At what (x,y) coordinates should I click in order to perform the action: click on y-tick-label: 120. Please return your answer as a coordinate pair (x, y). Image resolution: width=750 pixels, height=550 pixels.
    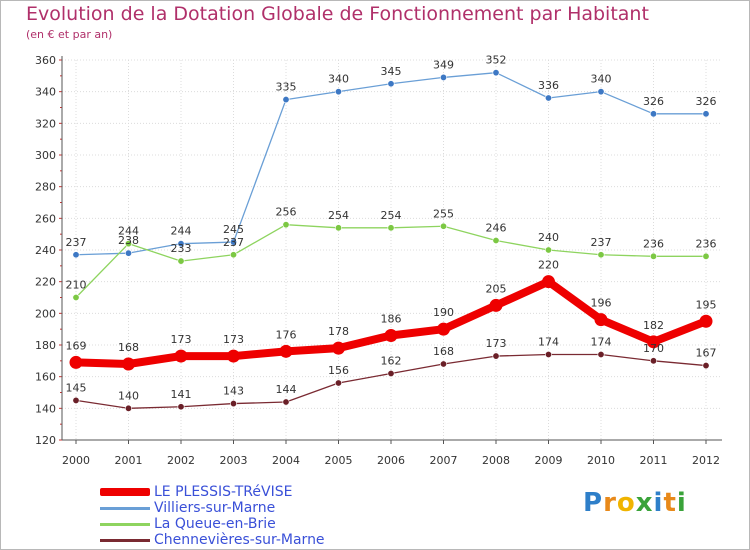
    Looking at the image, I should click on (45, 440).